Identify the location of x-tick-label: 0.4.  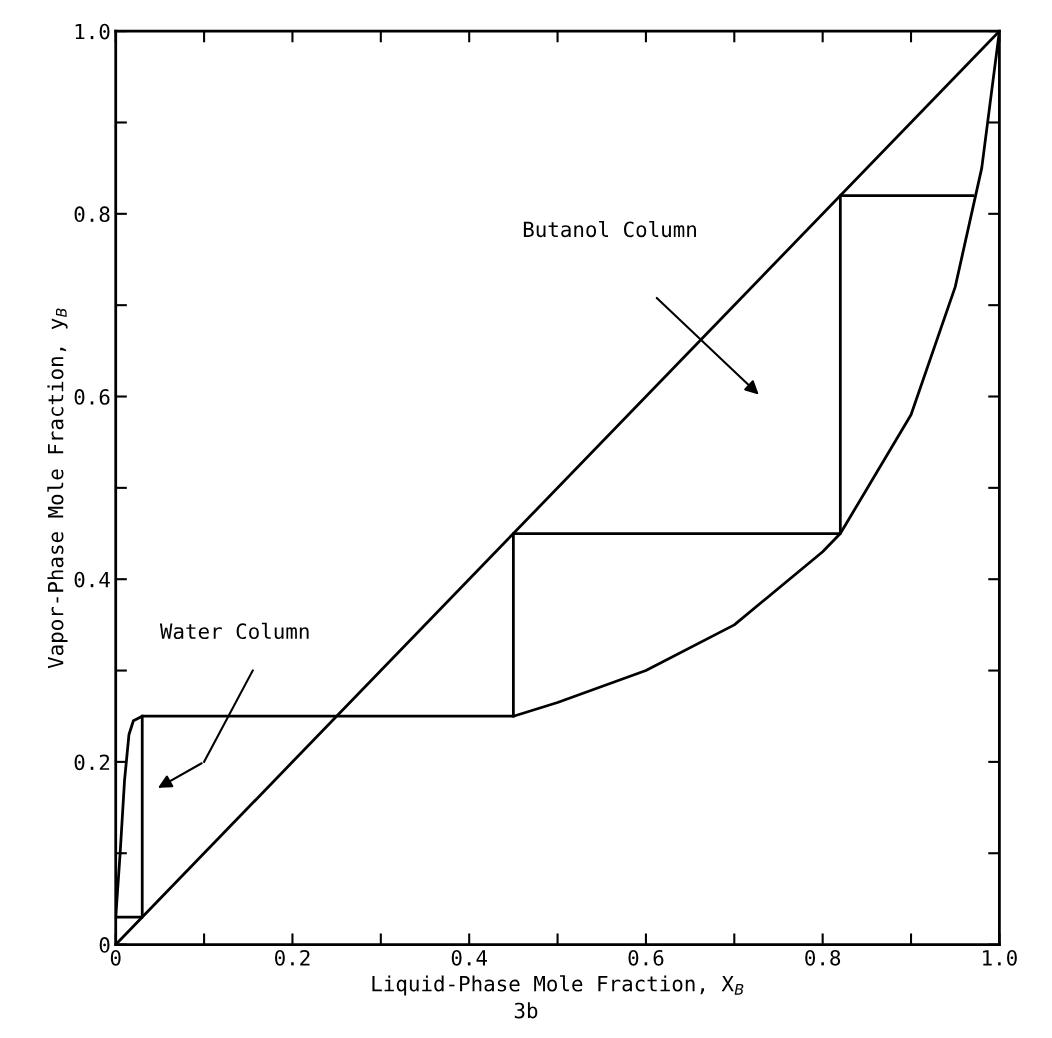
(469, 957).